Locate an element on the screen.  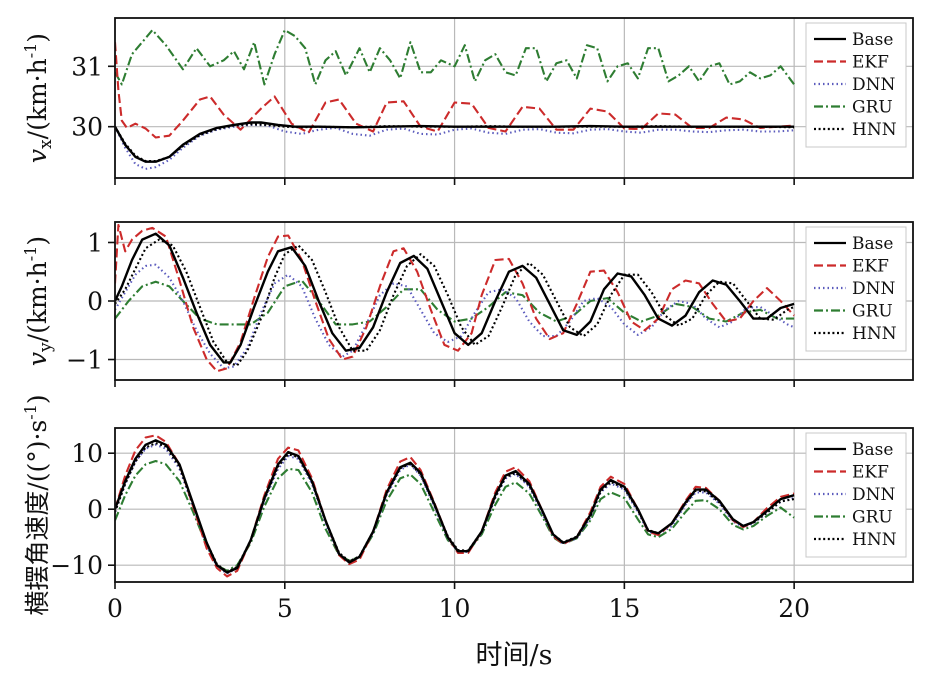
series-line-gru is located at coordinates (455, 57).